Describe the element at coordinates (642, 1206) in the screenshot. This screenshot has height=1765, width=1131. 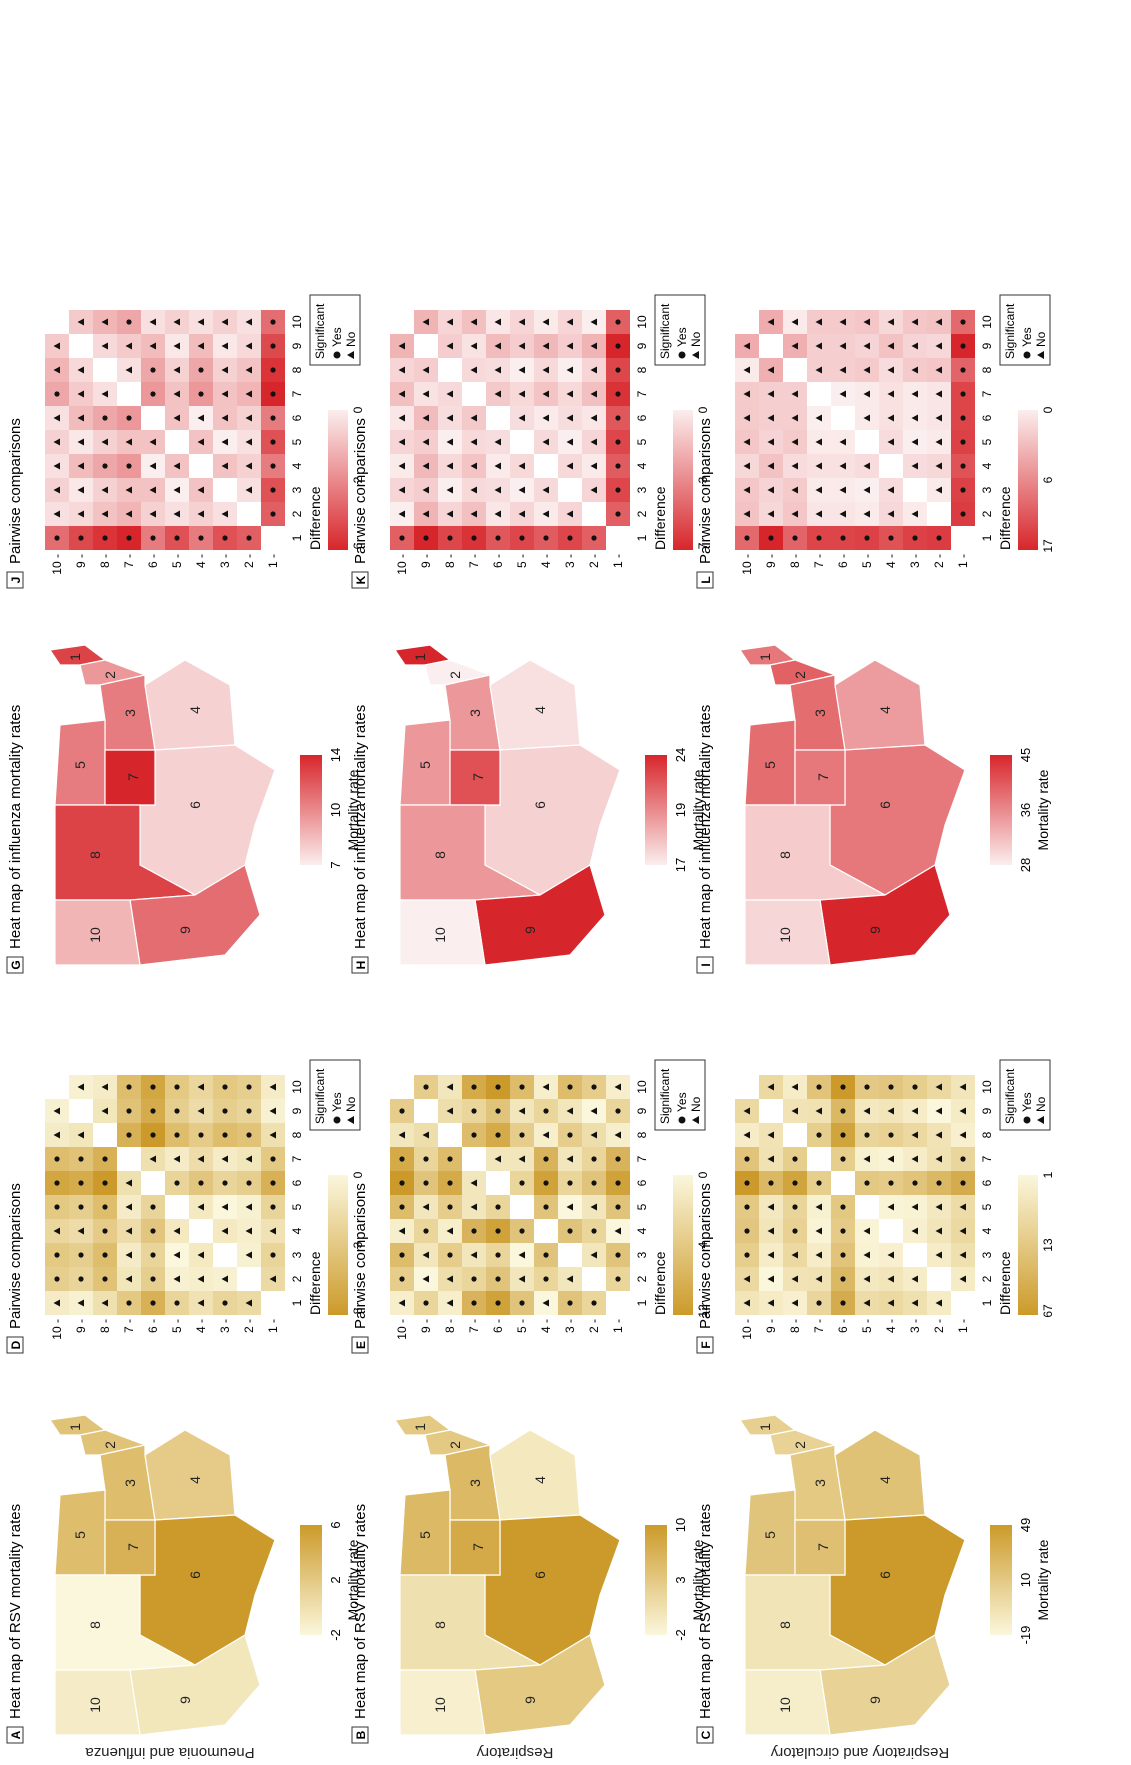
I see `x-tick-label: 5` at that location.